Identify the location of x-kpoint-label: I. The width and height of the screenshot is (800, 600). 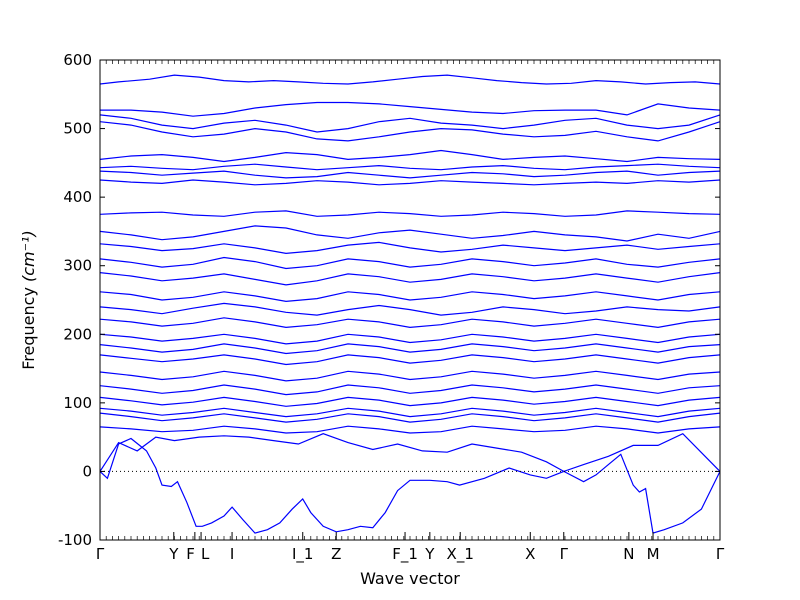
(232, 554).